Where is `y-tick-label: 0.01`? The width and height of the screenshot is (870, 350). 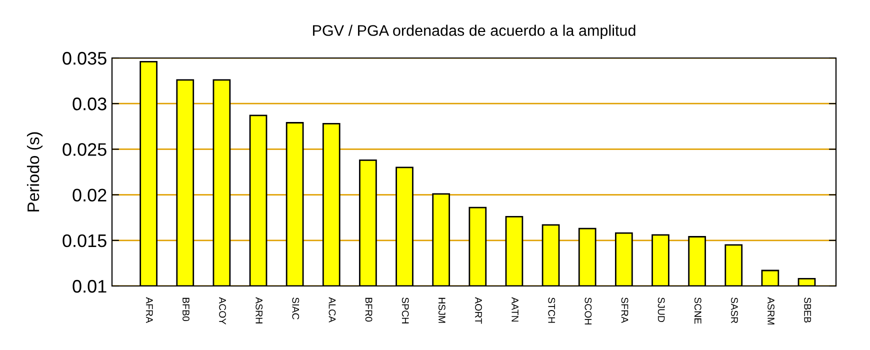
y-tick-label: 0.01 is located at coordinates (89, 286).